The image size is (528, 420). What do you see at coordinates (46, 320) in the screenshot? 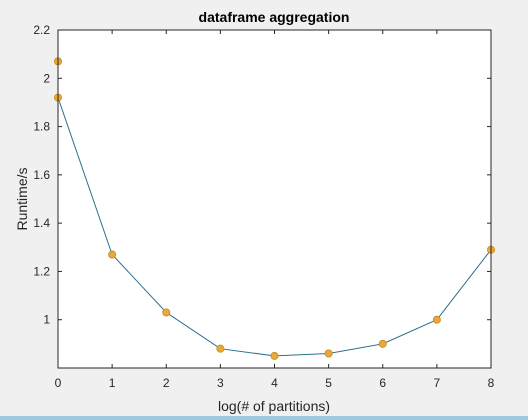
I see `y-tick-label: 1` at bounding box center [46, 320].